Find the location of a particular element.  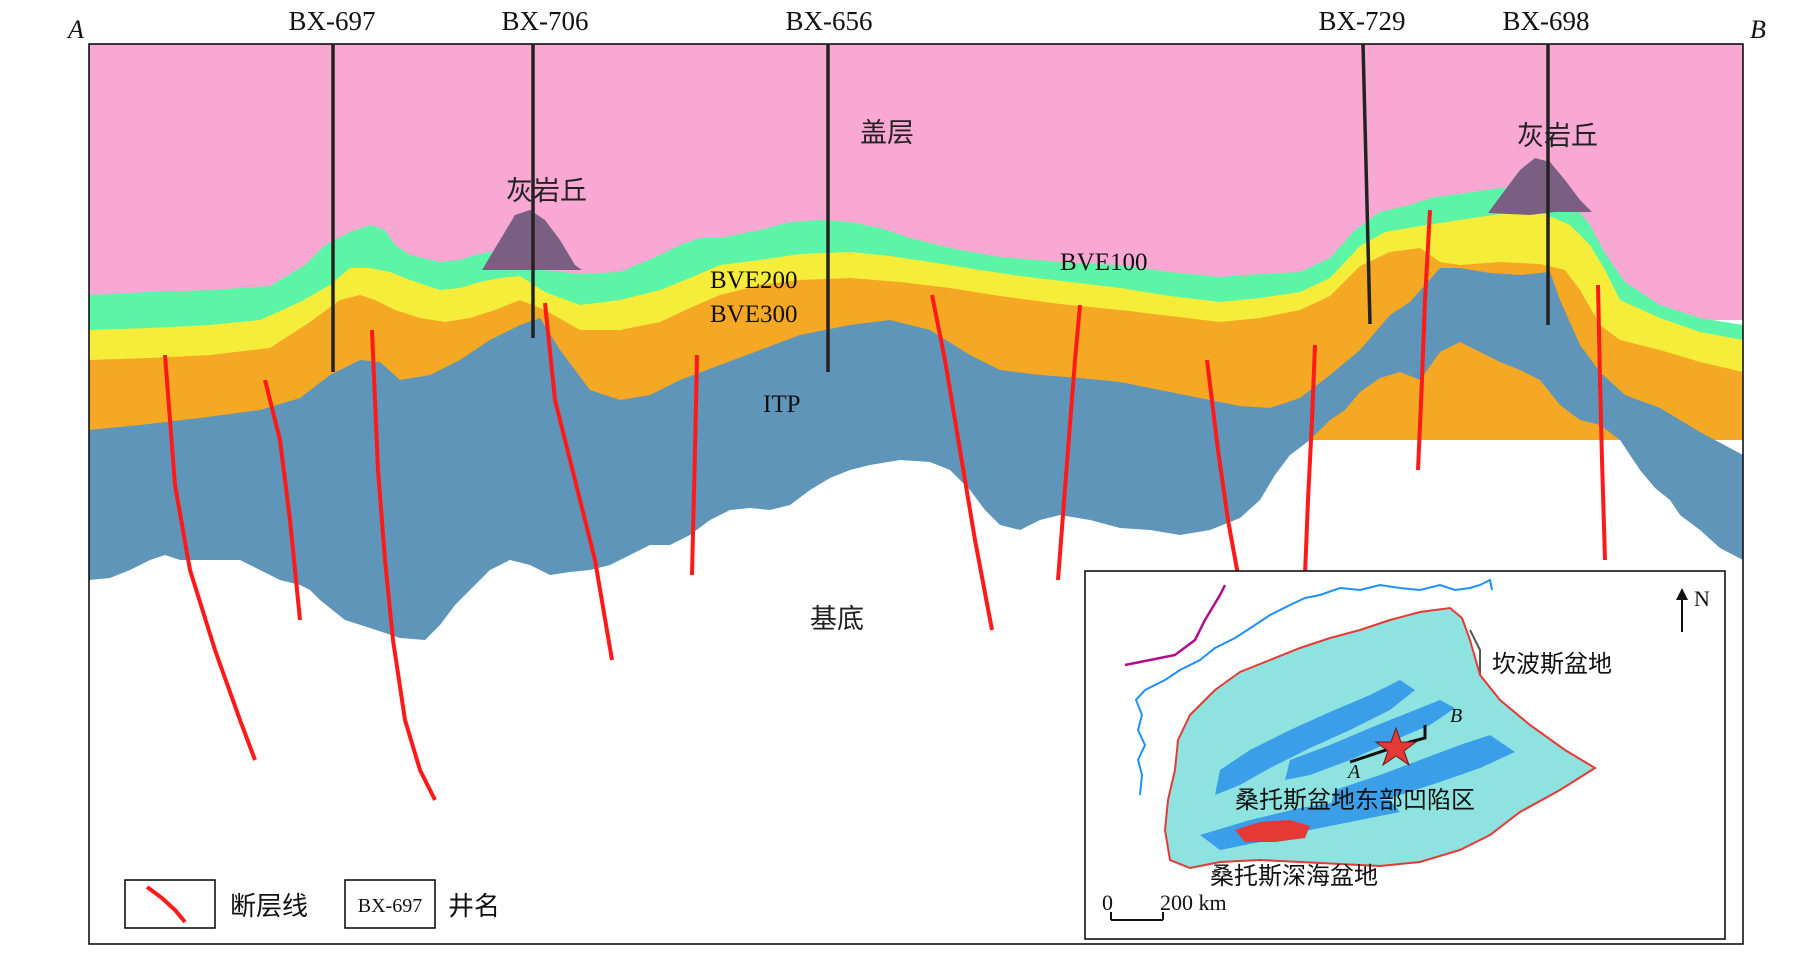

inset-map: A B N 坎波斯盆地 桑托斯盆地东部凹陷区 桑托斯深海盆地 0 200 km is located at coordinates (1405, 755).